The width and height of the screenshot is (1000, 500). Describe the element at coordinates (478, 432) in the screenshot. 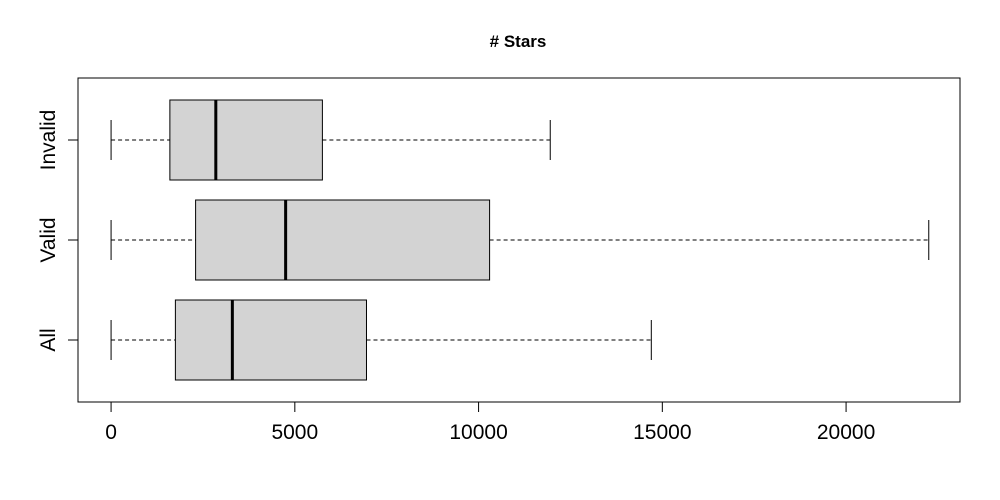

I see `x-tick-label: 10000` at that location.